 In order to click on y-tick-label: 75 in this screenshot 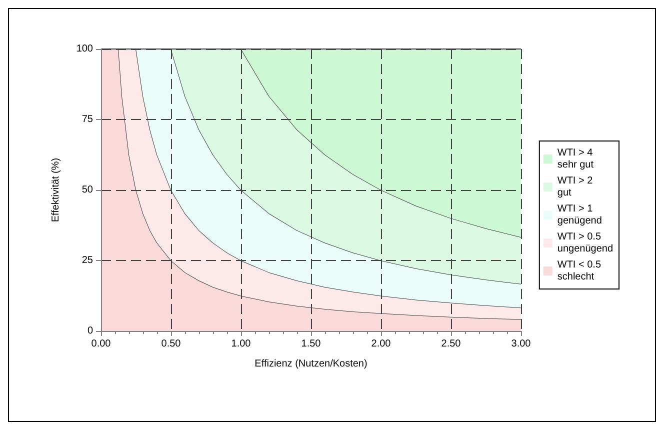, I will do `click(88, 119)`.